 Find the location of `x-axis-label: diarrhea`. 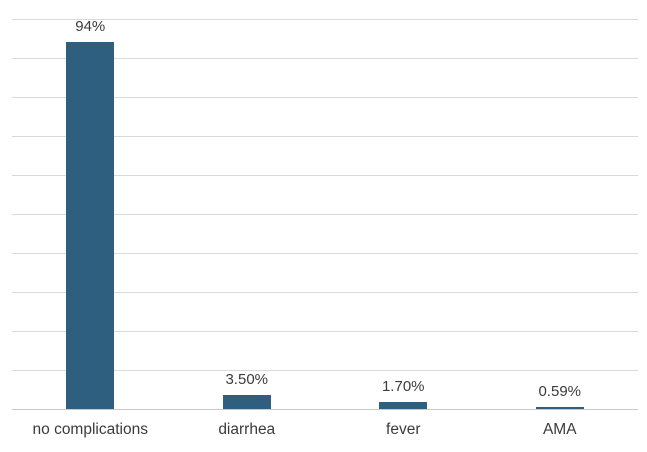

x-axis-label: diarrhea is located at coordinates (247, 429).